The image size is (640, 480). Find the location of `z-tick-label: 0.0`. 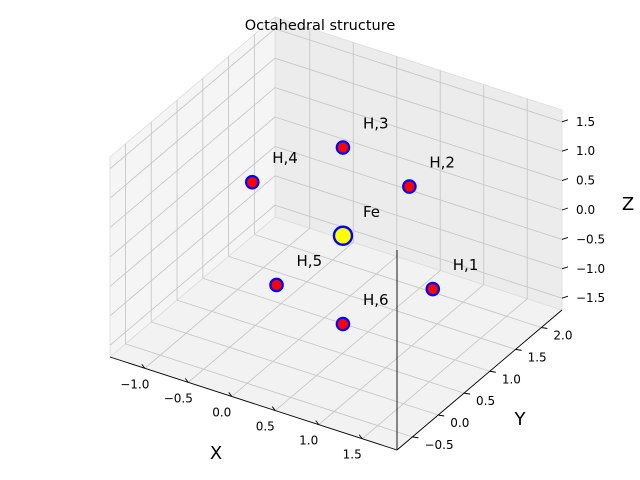

z-tick-label: 0.0 is located at coordinates (585, 210).